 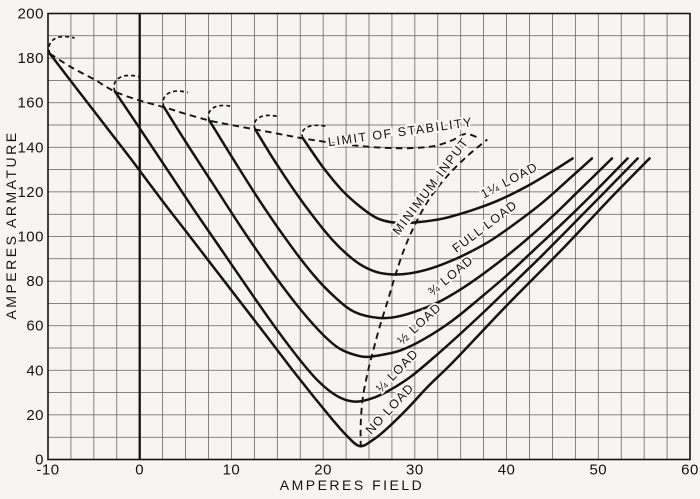 I want to click on curve-one-and-quarter-load, so click(x=437, y=181).